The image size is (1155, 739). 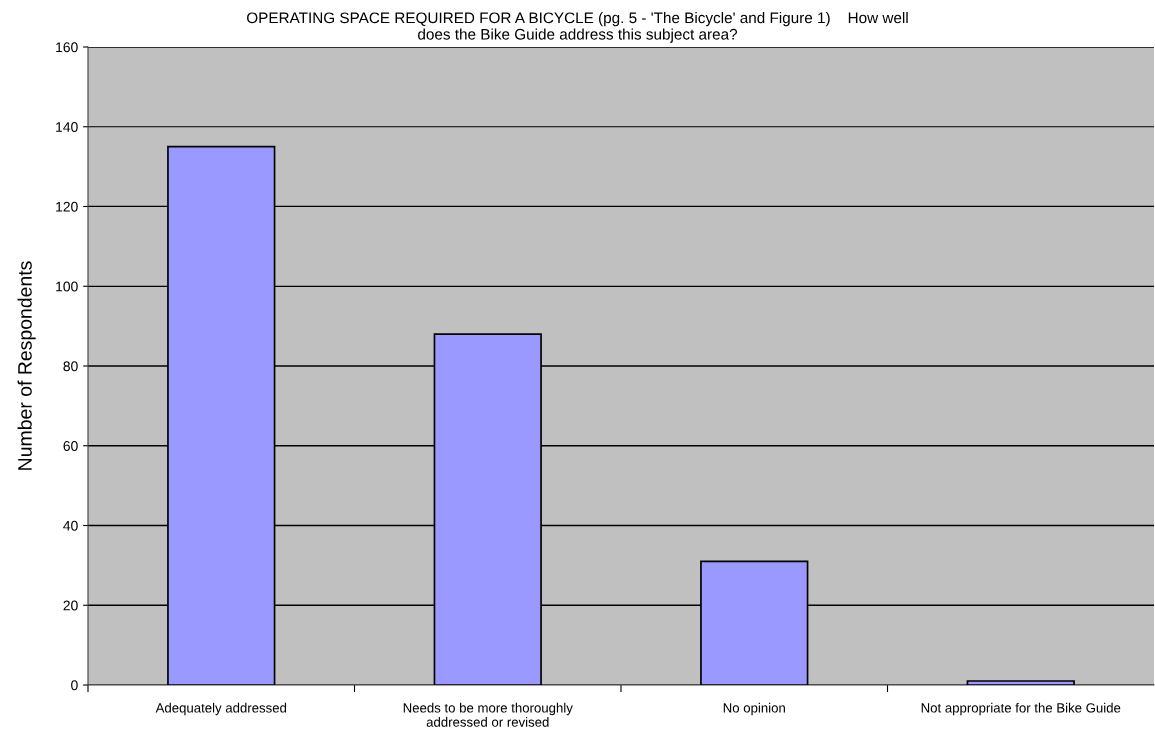 What do you see at coordinates (67, 127) in the screenshot?
I see `y-tick-label: 140` at bounding box center [67, 127].